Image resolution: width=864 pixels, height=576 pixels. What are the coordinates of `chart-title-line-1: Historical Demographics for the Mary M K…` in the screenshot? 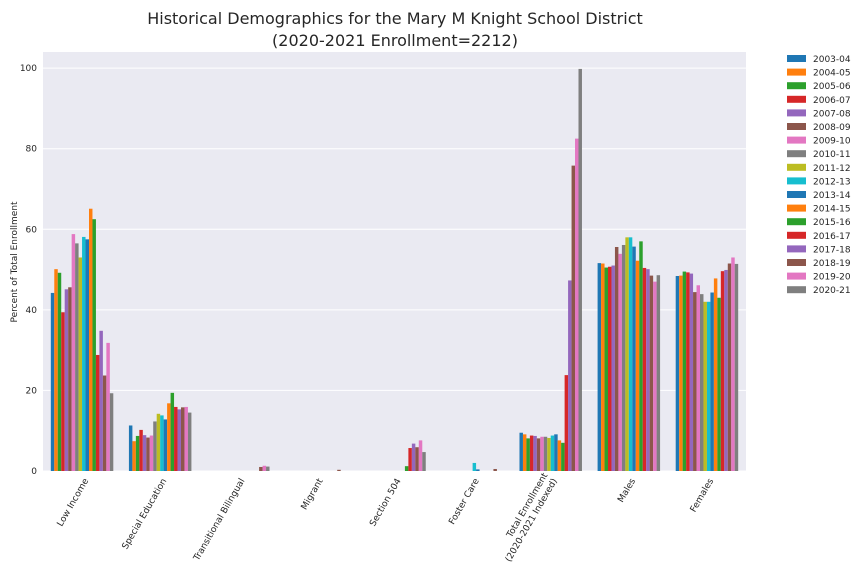 It's located at (395, 18).